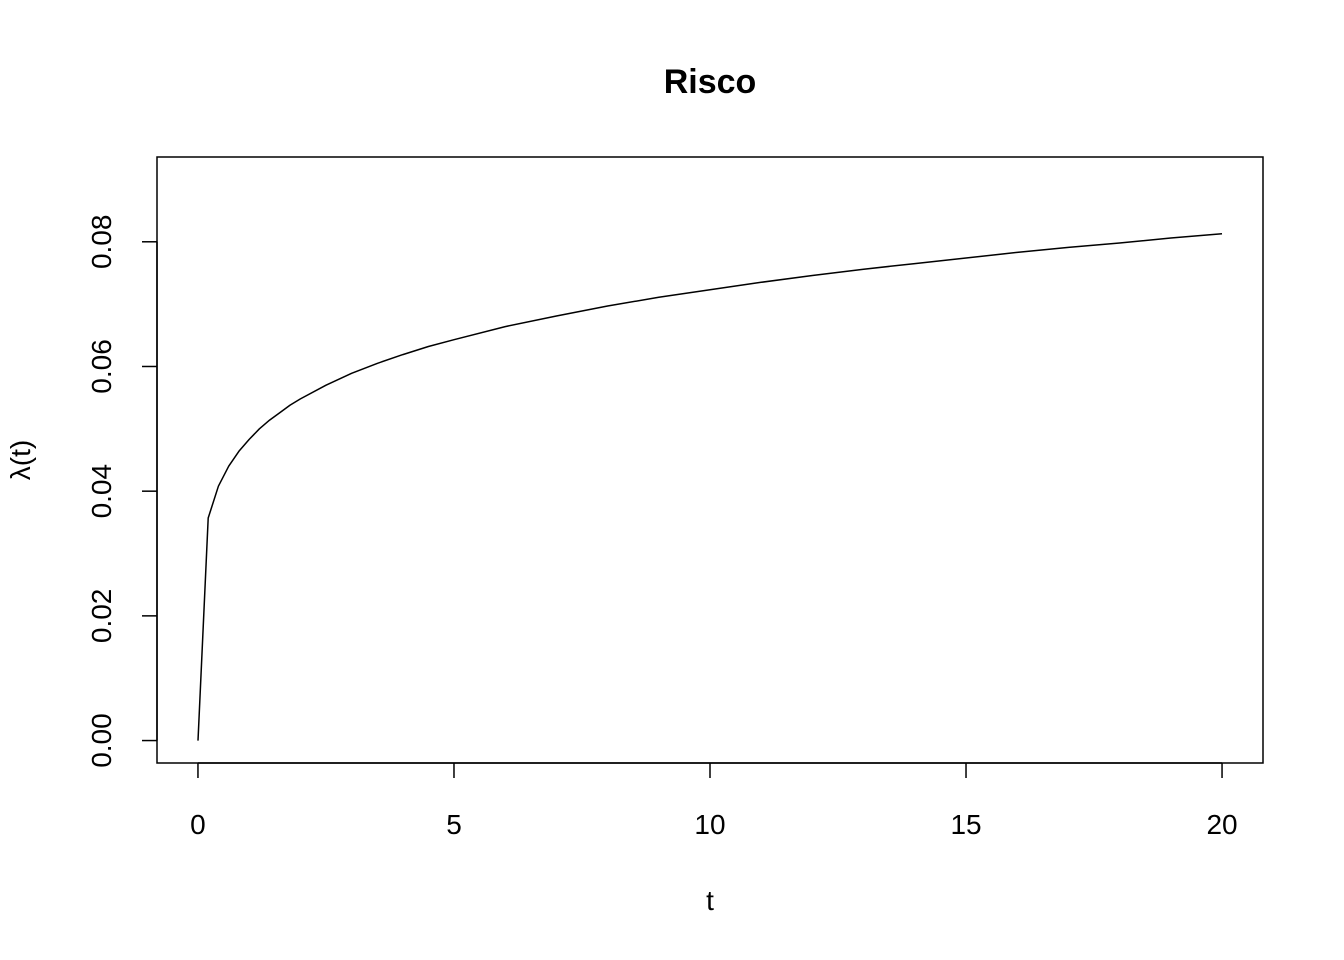 This screenshot has width=1344, height=960. What do you see at coordinates (454, 824) in the screenshot?
I see `x-tick-label: 5` at bounding box center [454, 824].